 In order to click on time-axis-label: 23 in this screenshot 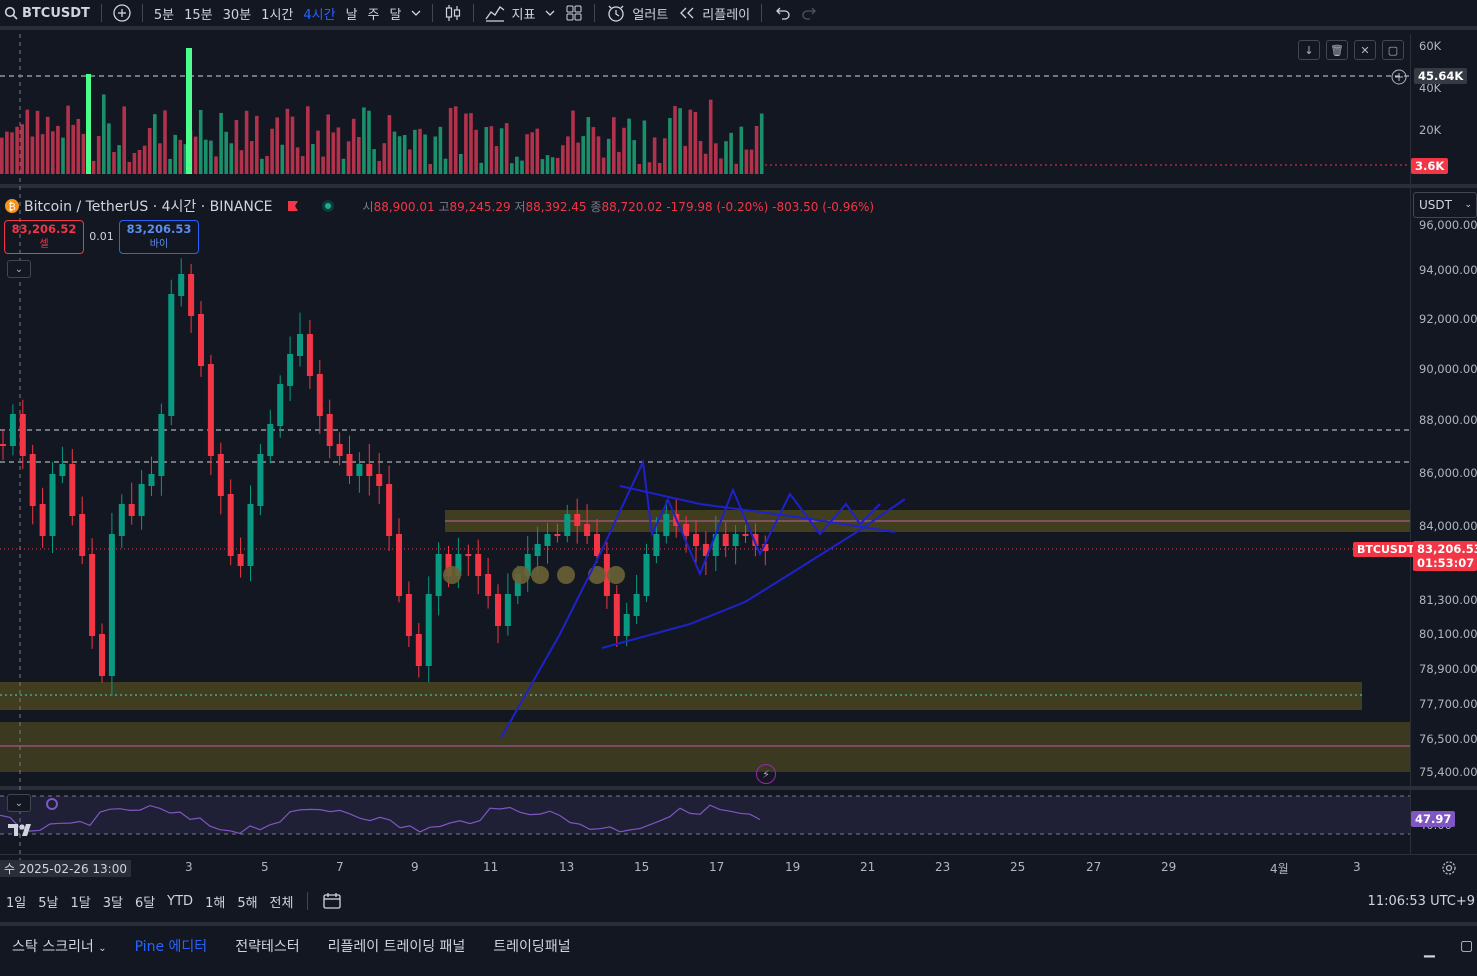, I will do `click(943, 867)`.